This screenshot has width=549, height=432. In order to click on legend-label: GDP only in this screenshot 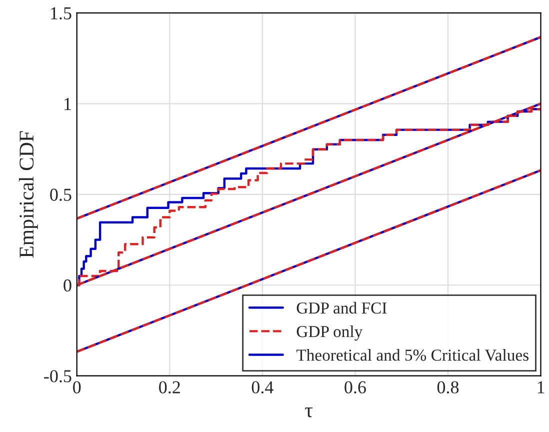, I will do `click(329, 333)`.